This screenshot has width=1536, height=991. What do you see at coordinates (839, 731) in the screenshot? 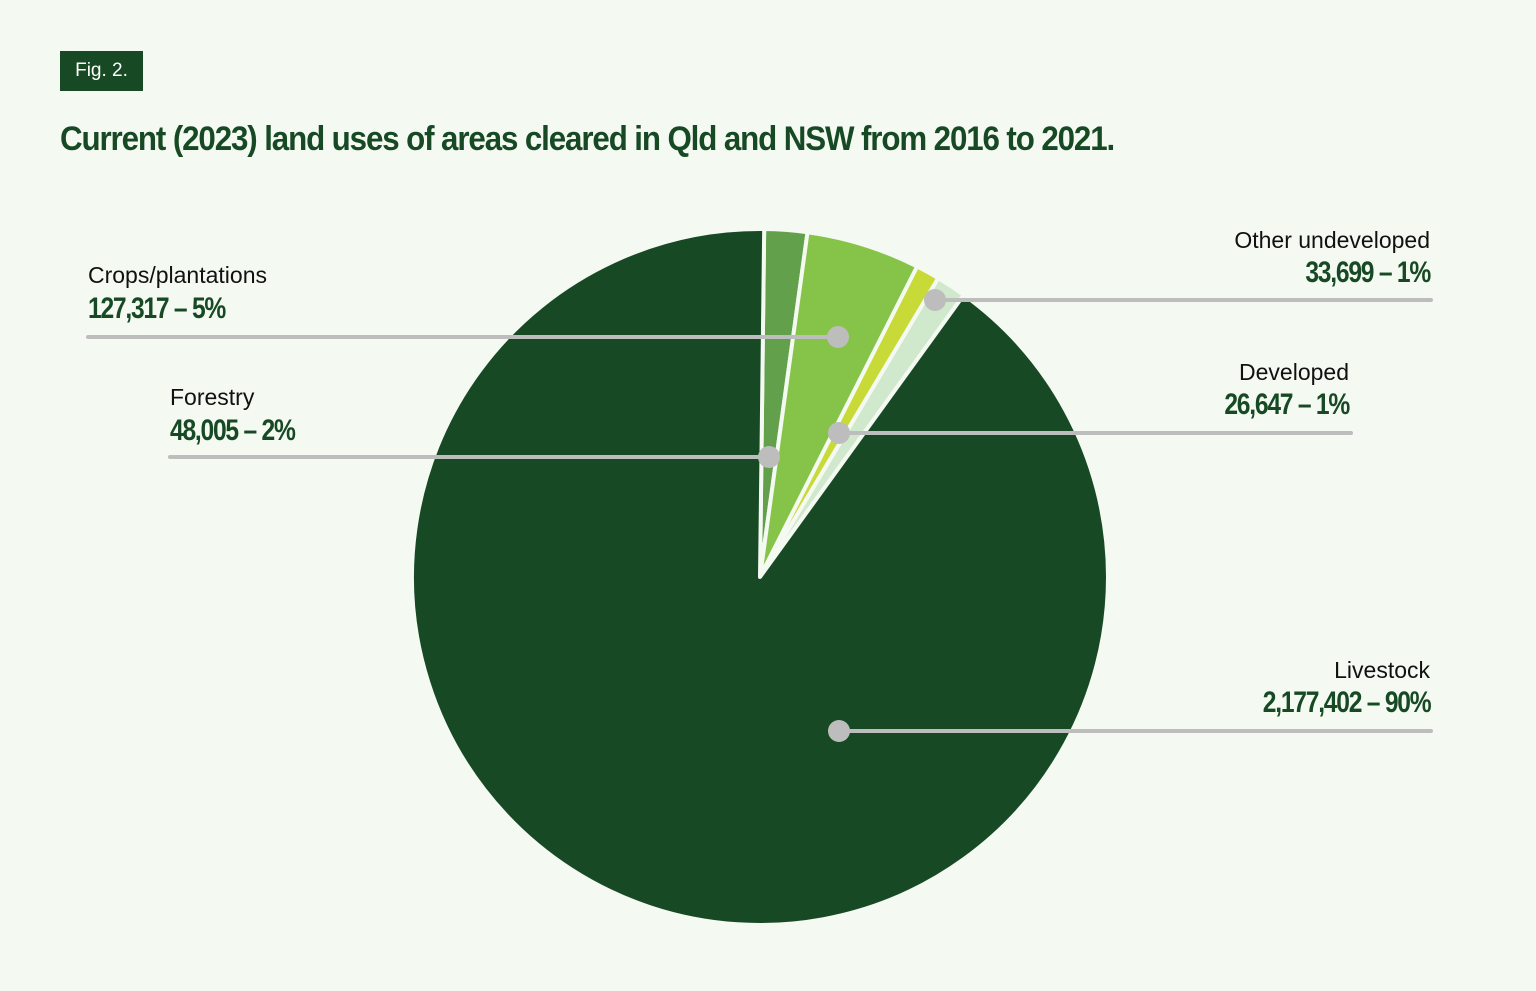
I see `leader-dot-livestock` at bounding box center [839, 731].